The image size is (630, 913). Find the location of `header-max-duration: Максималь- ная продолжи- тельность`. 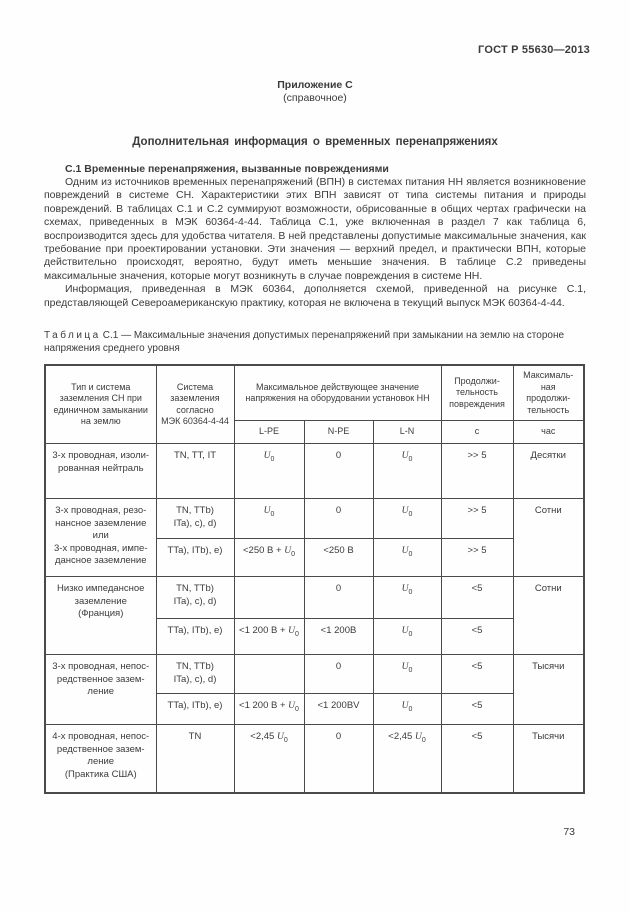

header-max-duration: Максималь- ная продолжи- тельность is located at coordinates (548, 393).